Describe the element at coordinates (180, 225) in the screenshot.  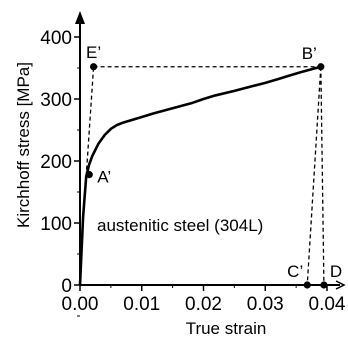
I see `material-annotation: austenitic steel (304L)` at that location.